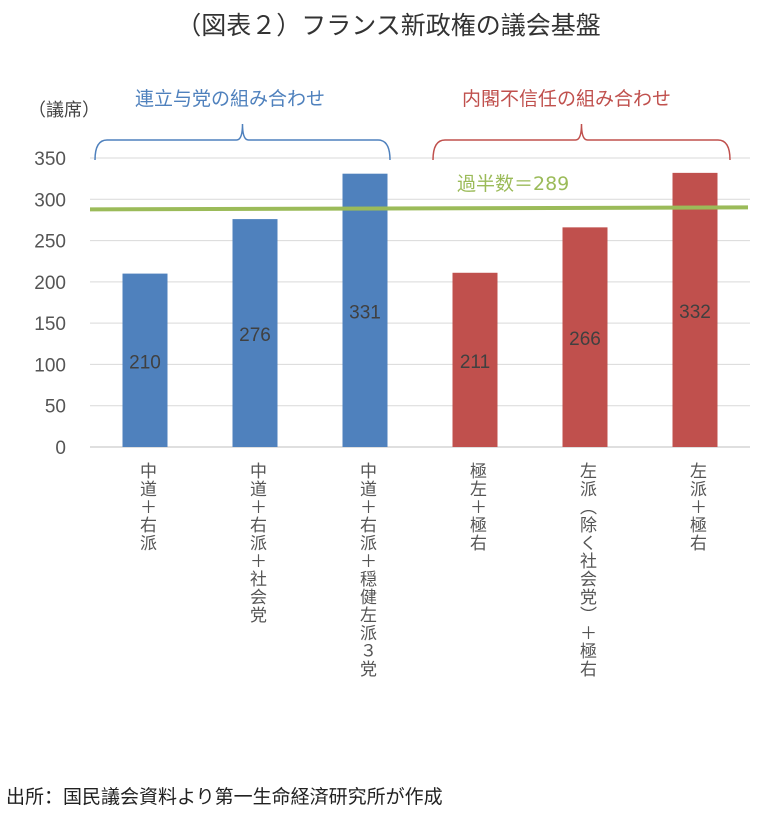 Image resolution: width=777 pixels, height=813 pixels. Describe the element at coordinates (586, 570) in the screenshot. I see `x-tick-label: 左派（除く社会党）＋極右` at that location.